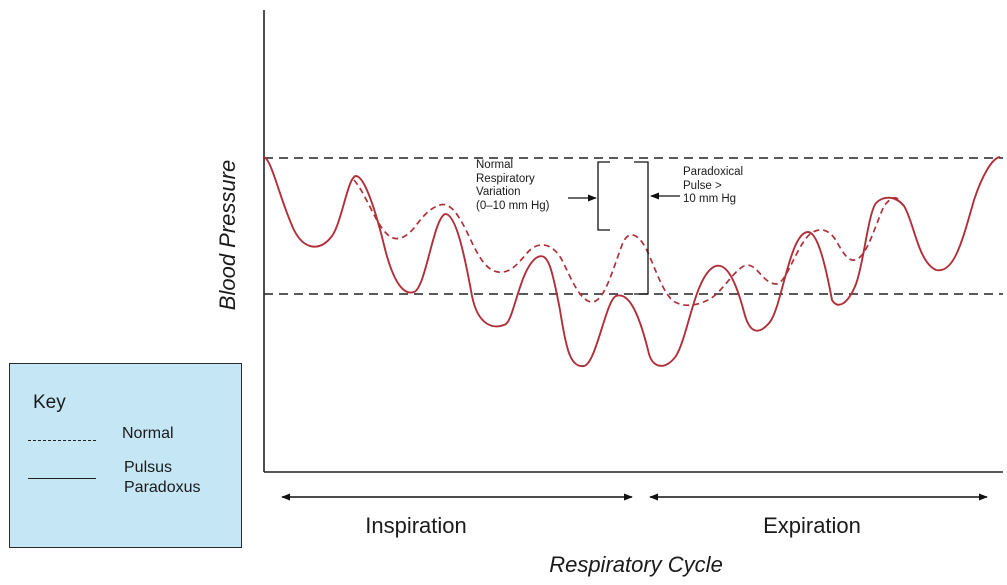  Describe the element at coordinates (227, 235) in the screenshot. I see `y-axis-label: Blood Pressure` at that location.